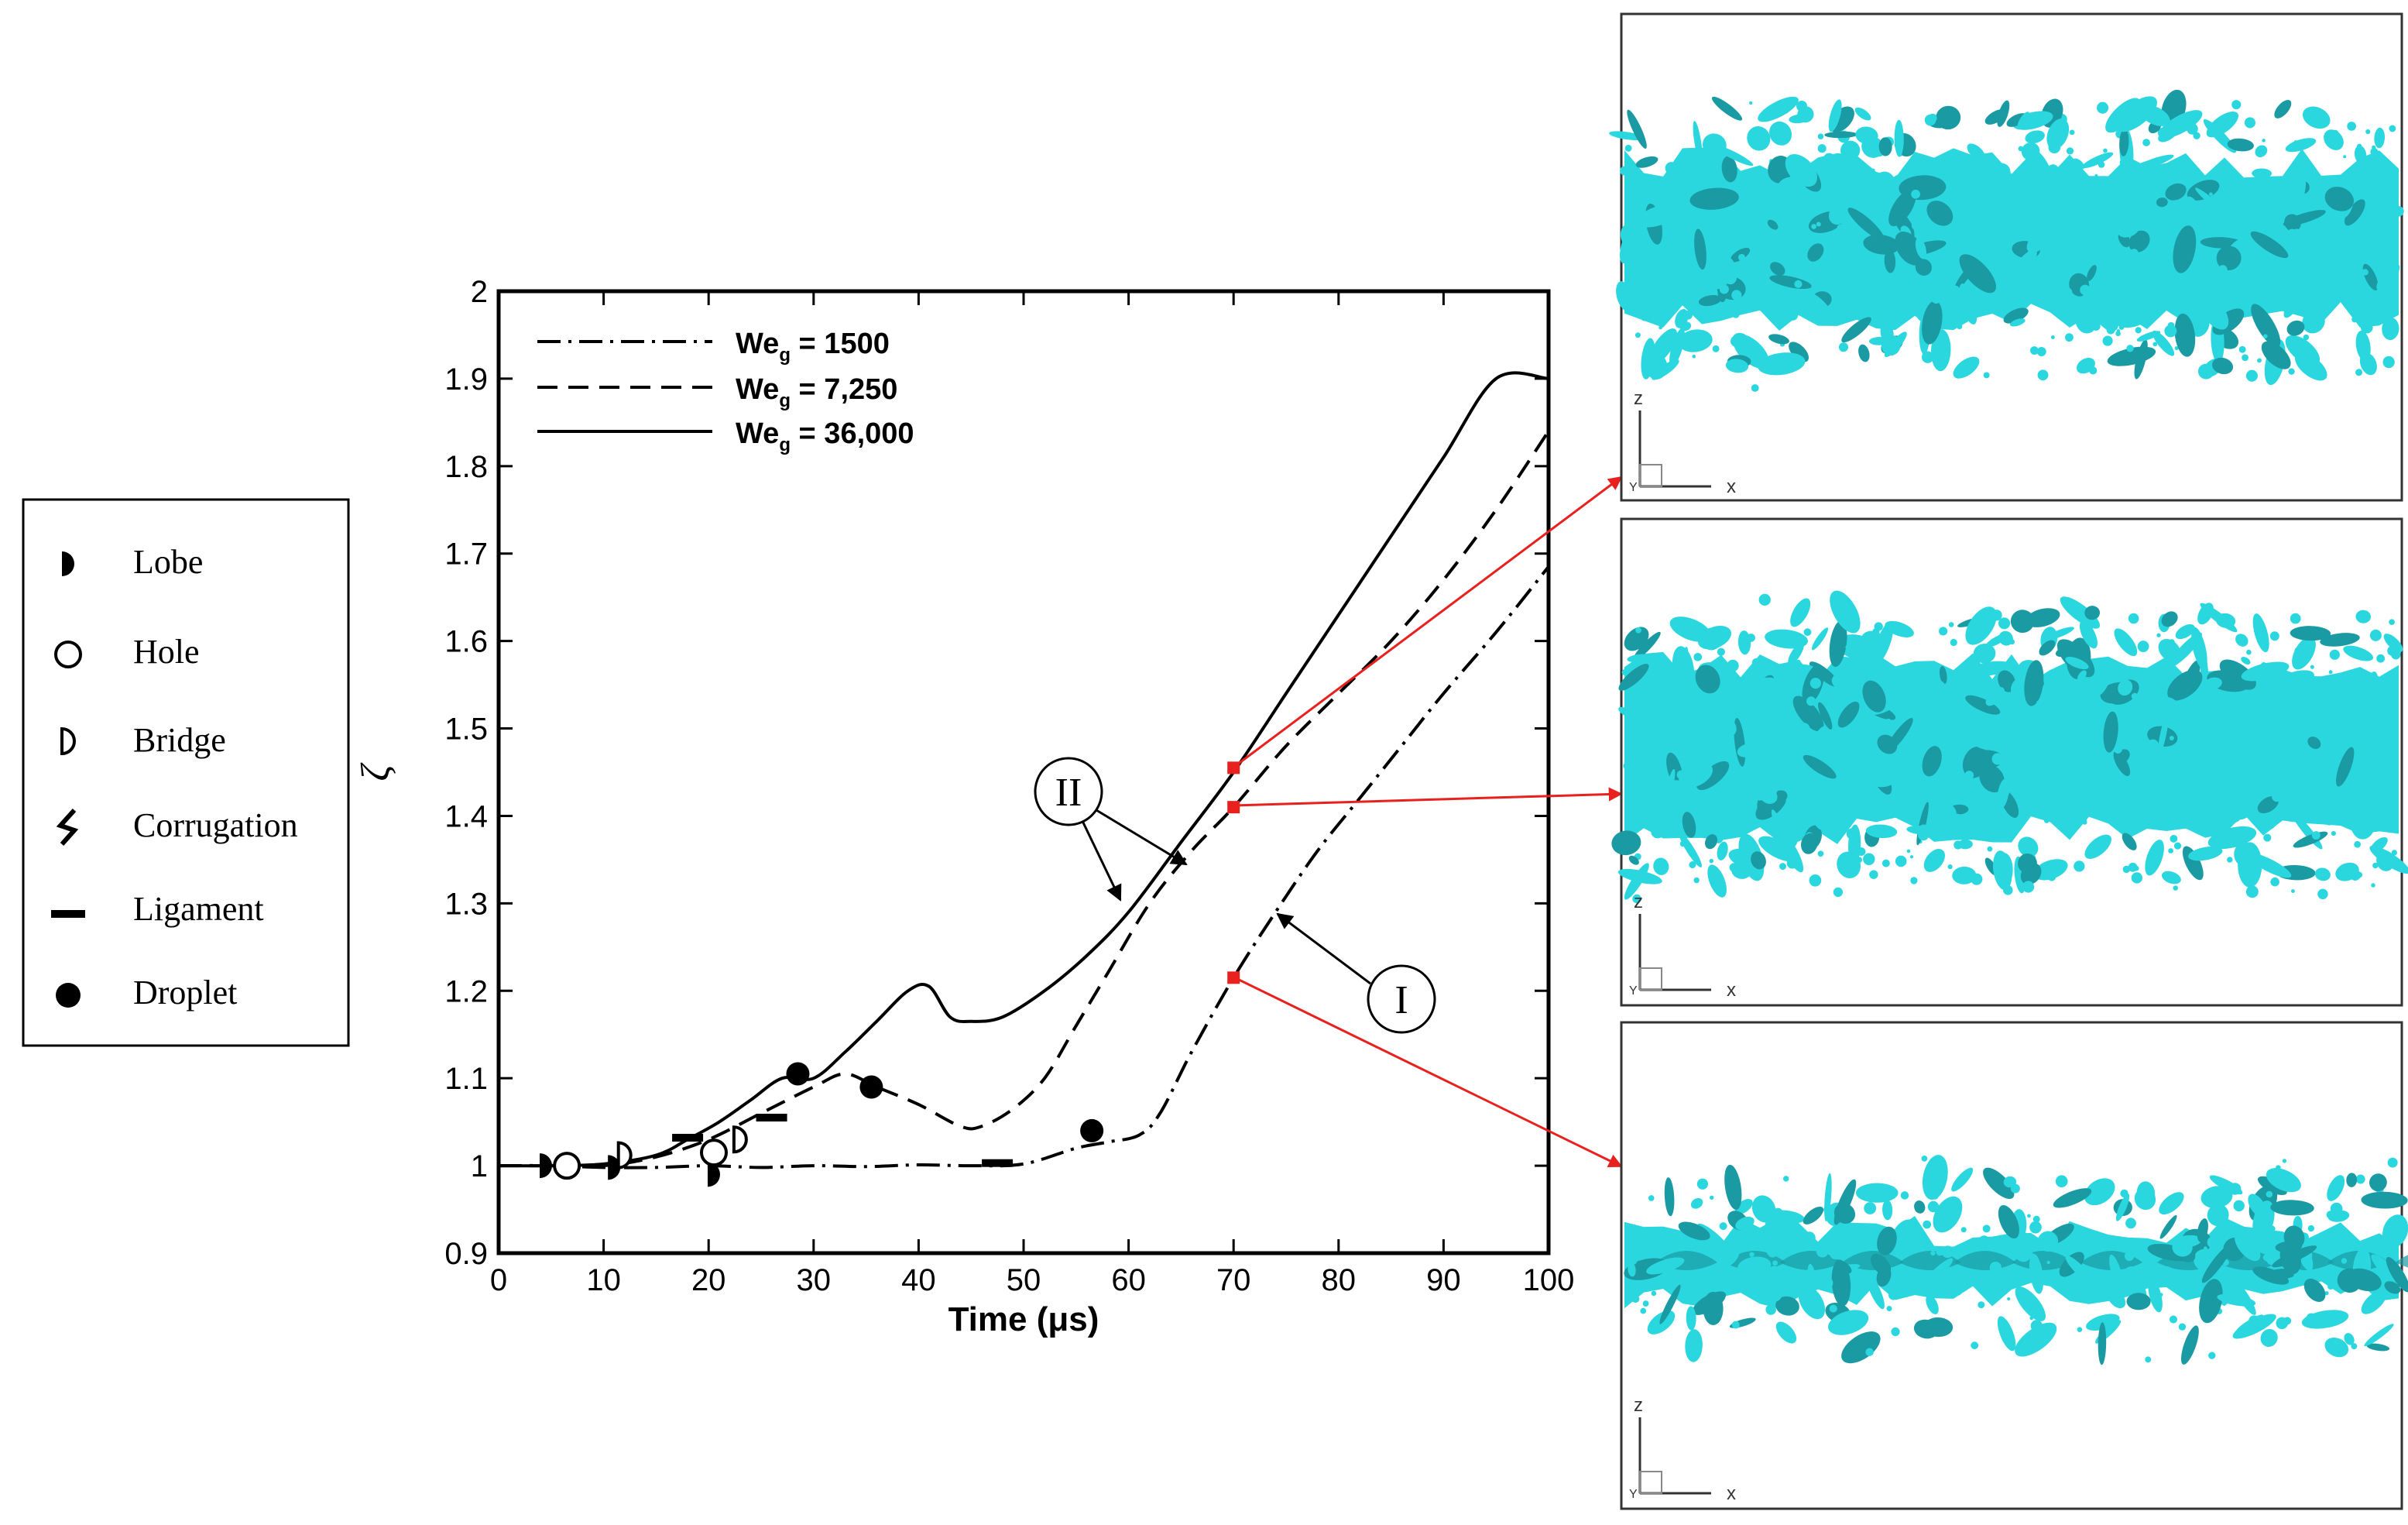 The width and height of the screenshot is (2408, 1525). Describe the element at coordinates (1024, 1280) in the screenshot. I see `x-tick-label: 50` at that location.